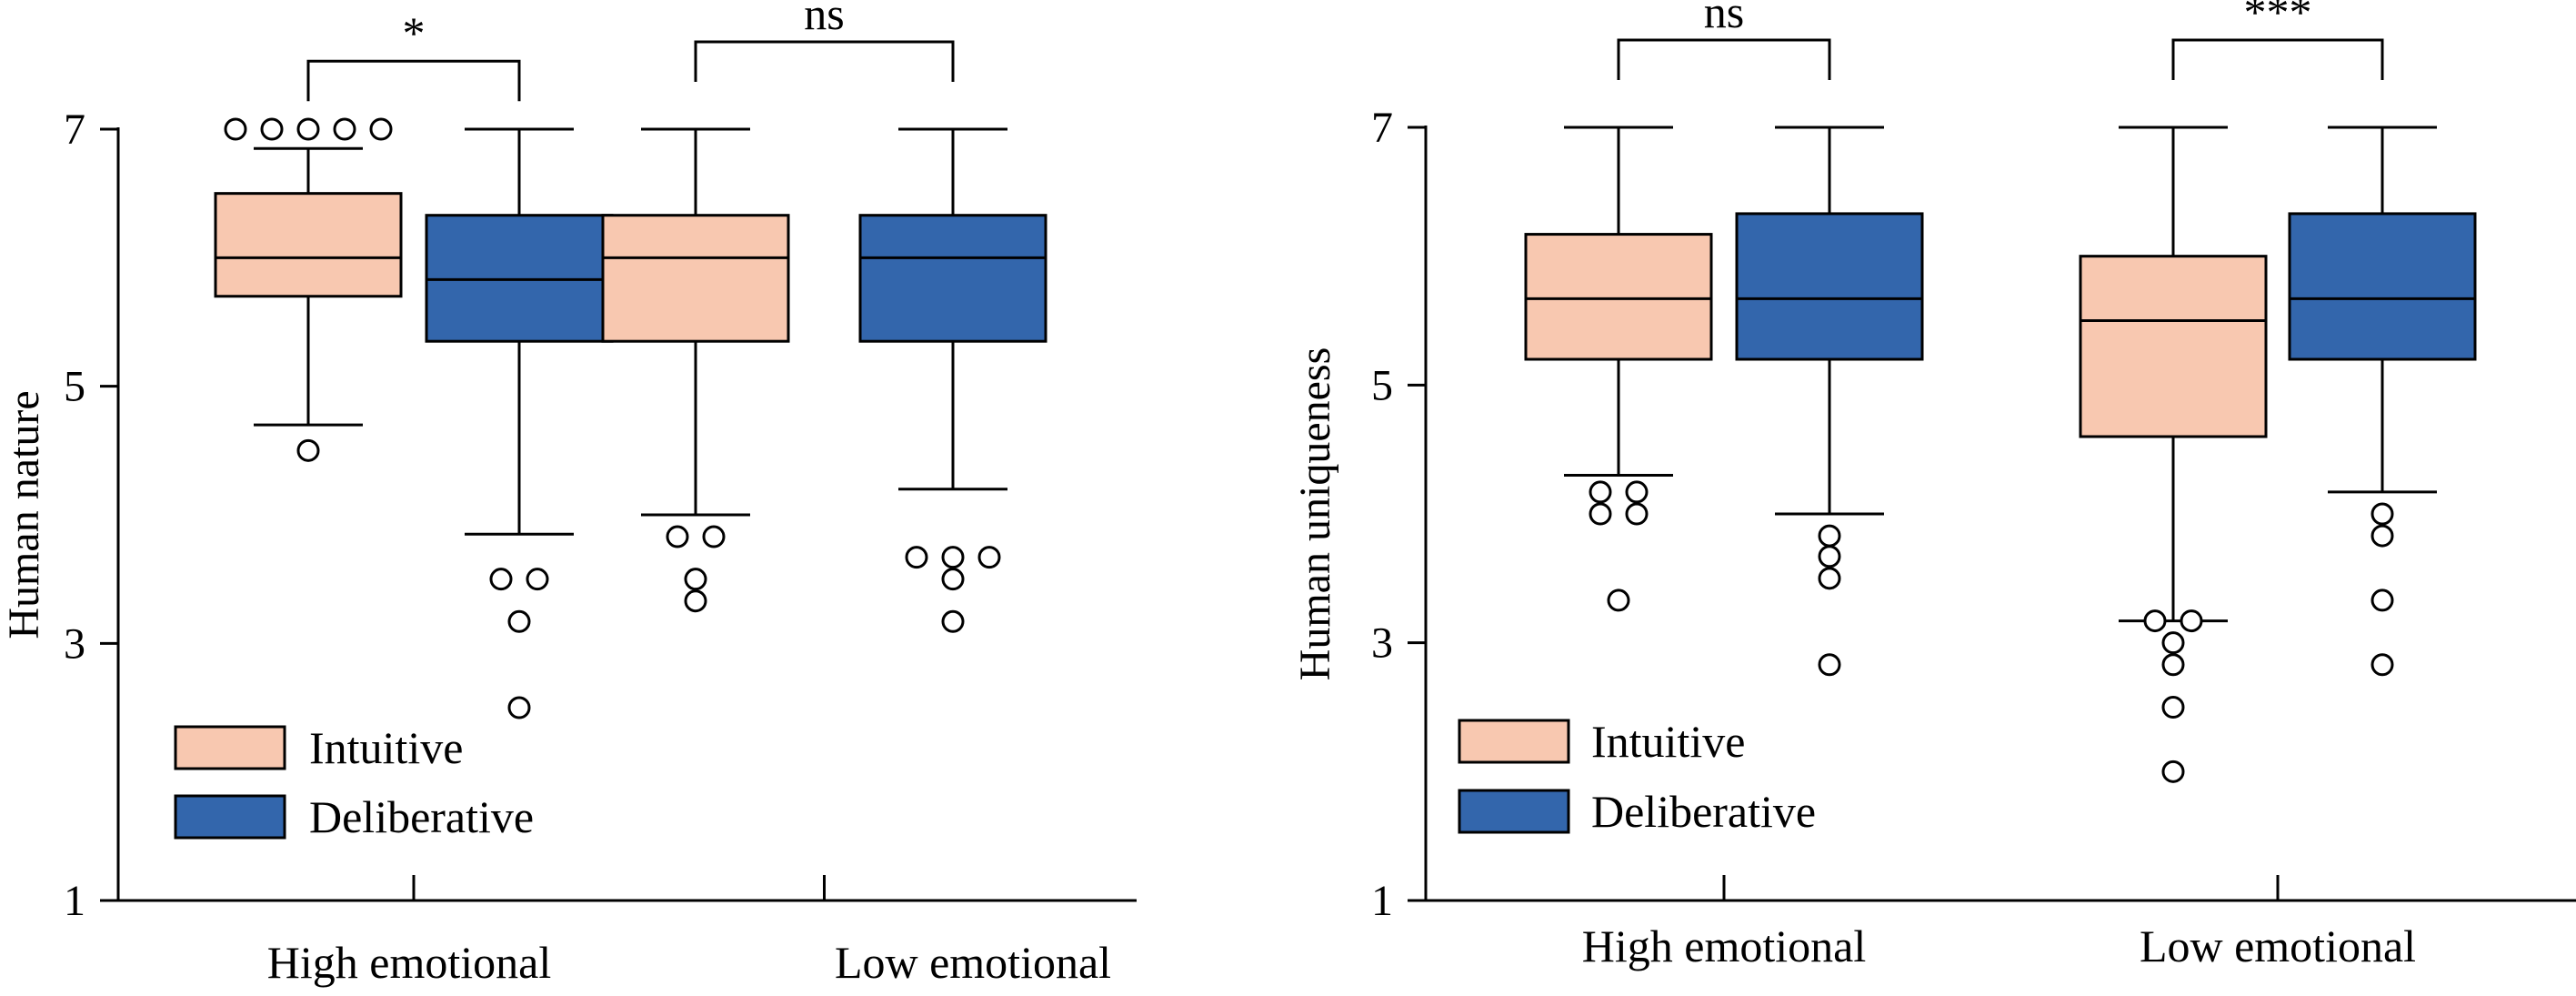 This screenshot has width=2576, height=996. Describe the element at coordinates (414, 32) in the screenshot. I see `significance-label: *` at that location.